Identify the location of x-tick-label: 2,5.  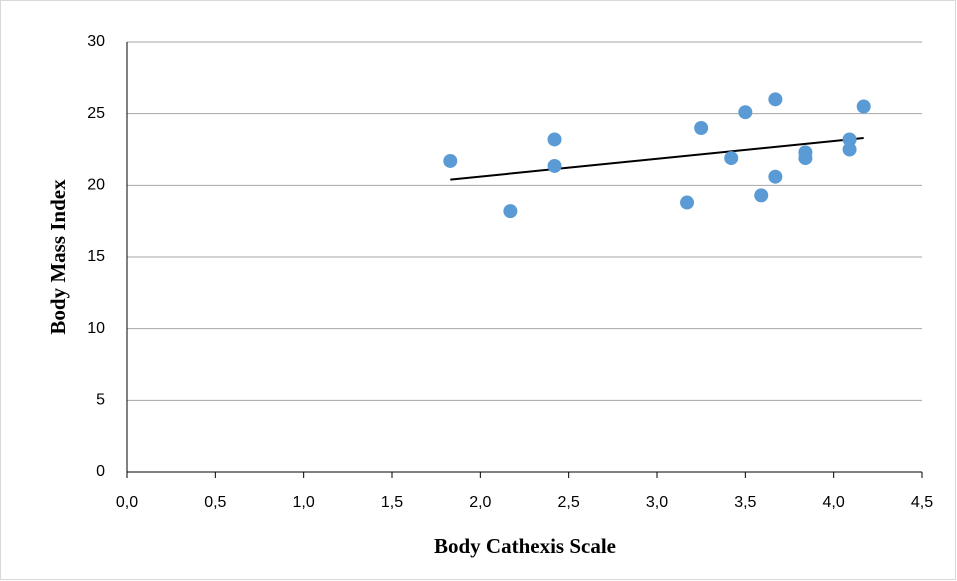
(569, 502).